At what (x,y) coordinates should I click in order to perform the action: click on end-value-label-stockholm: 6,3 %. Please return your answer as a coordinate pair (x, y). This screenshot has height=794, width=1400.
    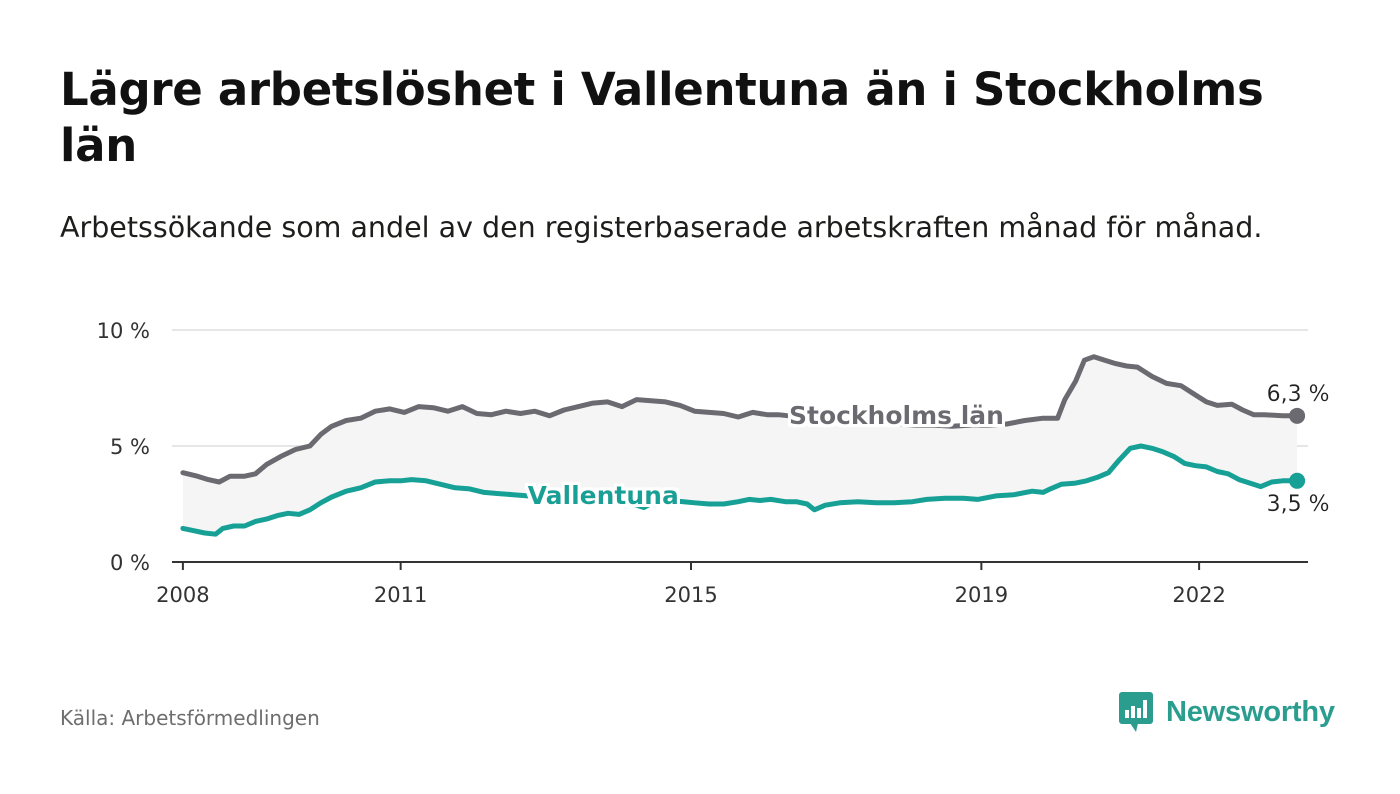
    Looking at the image, I should click on (1298, 394).